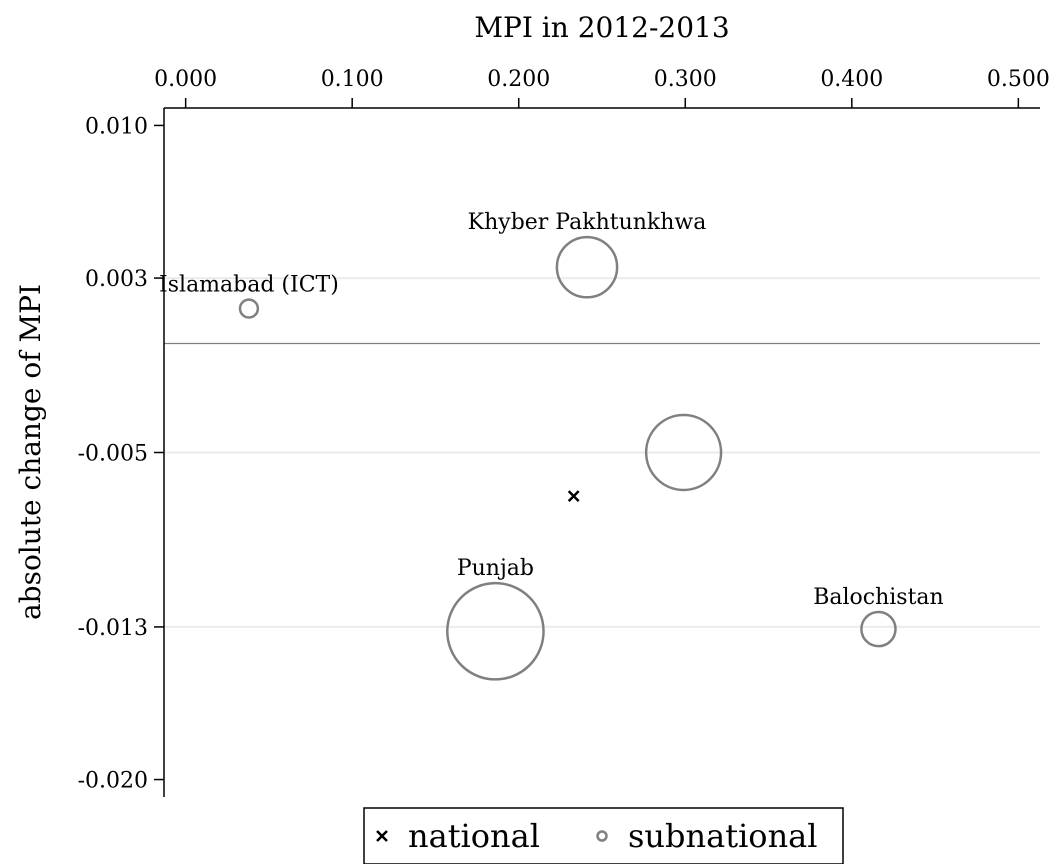 The image size is (1062, 864). I want to click on legend: national subnational, so click(603, 835).